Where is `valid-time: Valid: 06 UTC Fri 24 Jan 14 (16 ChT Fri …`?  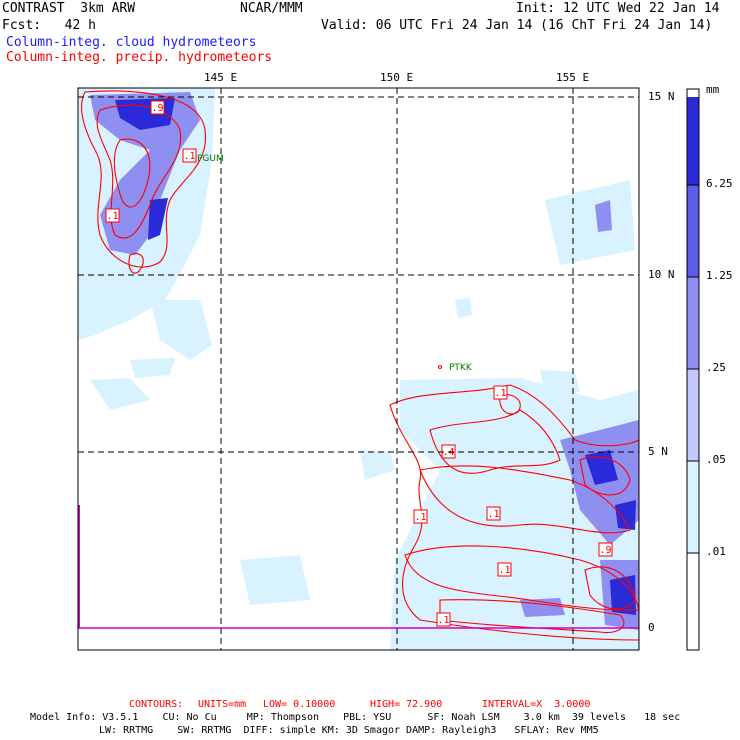
valid-time: Valid: 06 UTC Fri 24 Jan 14 (16 ChT Fri … is located at coordinates (517, 25).